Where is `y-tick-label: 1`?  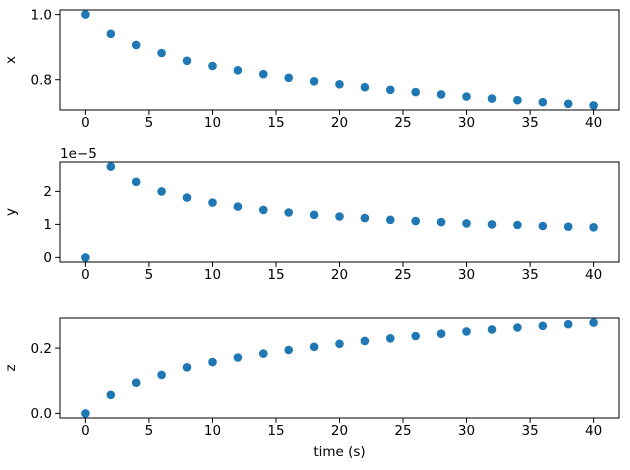 y-tick-label: 1 is located at coordinates (47, 225).